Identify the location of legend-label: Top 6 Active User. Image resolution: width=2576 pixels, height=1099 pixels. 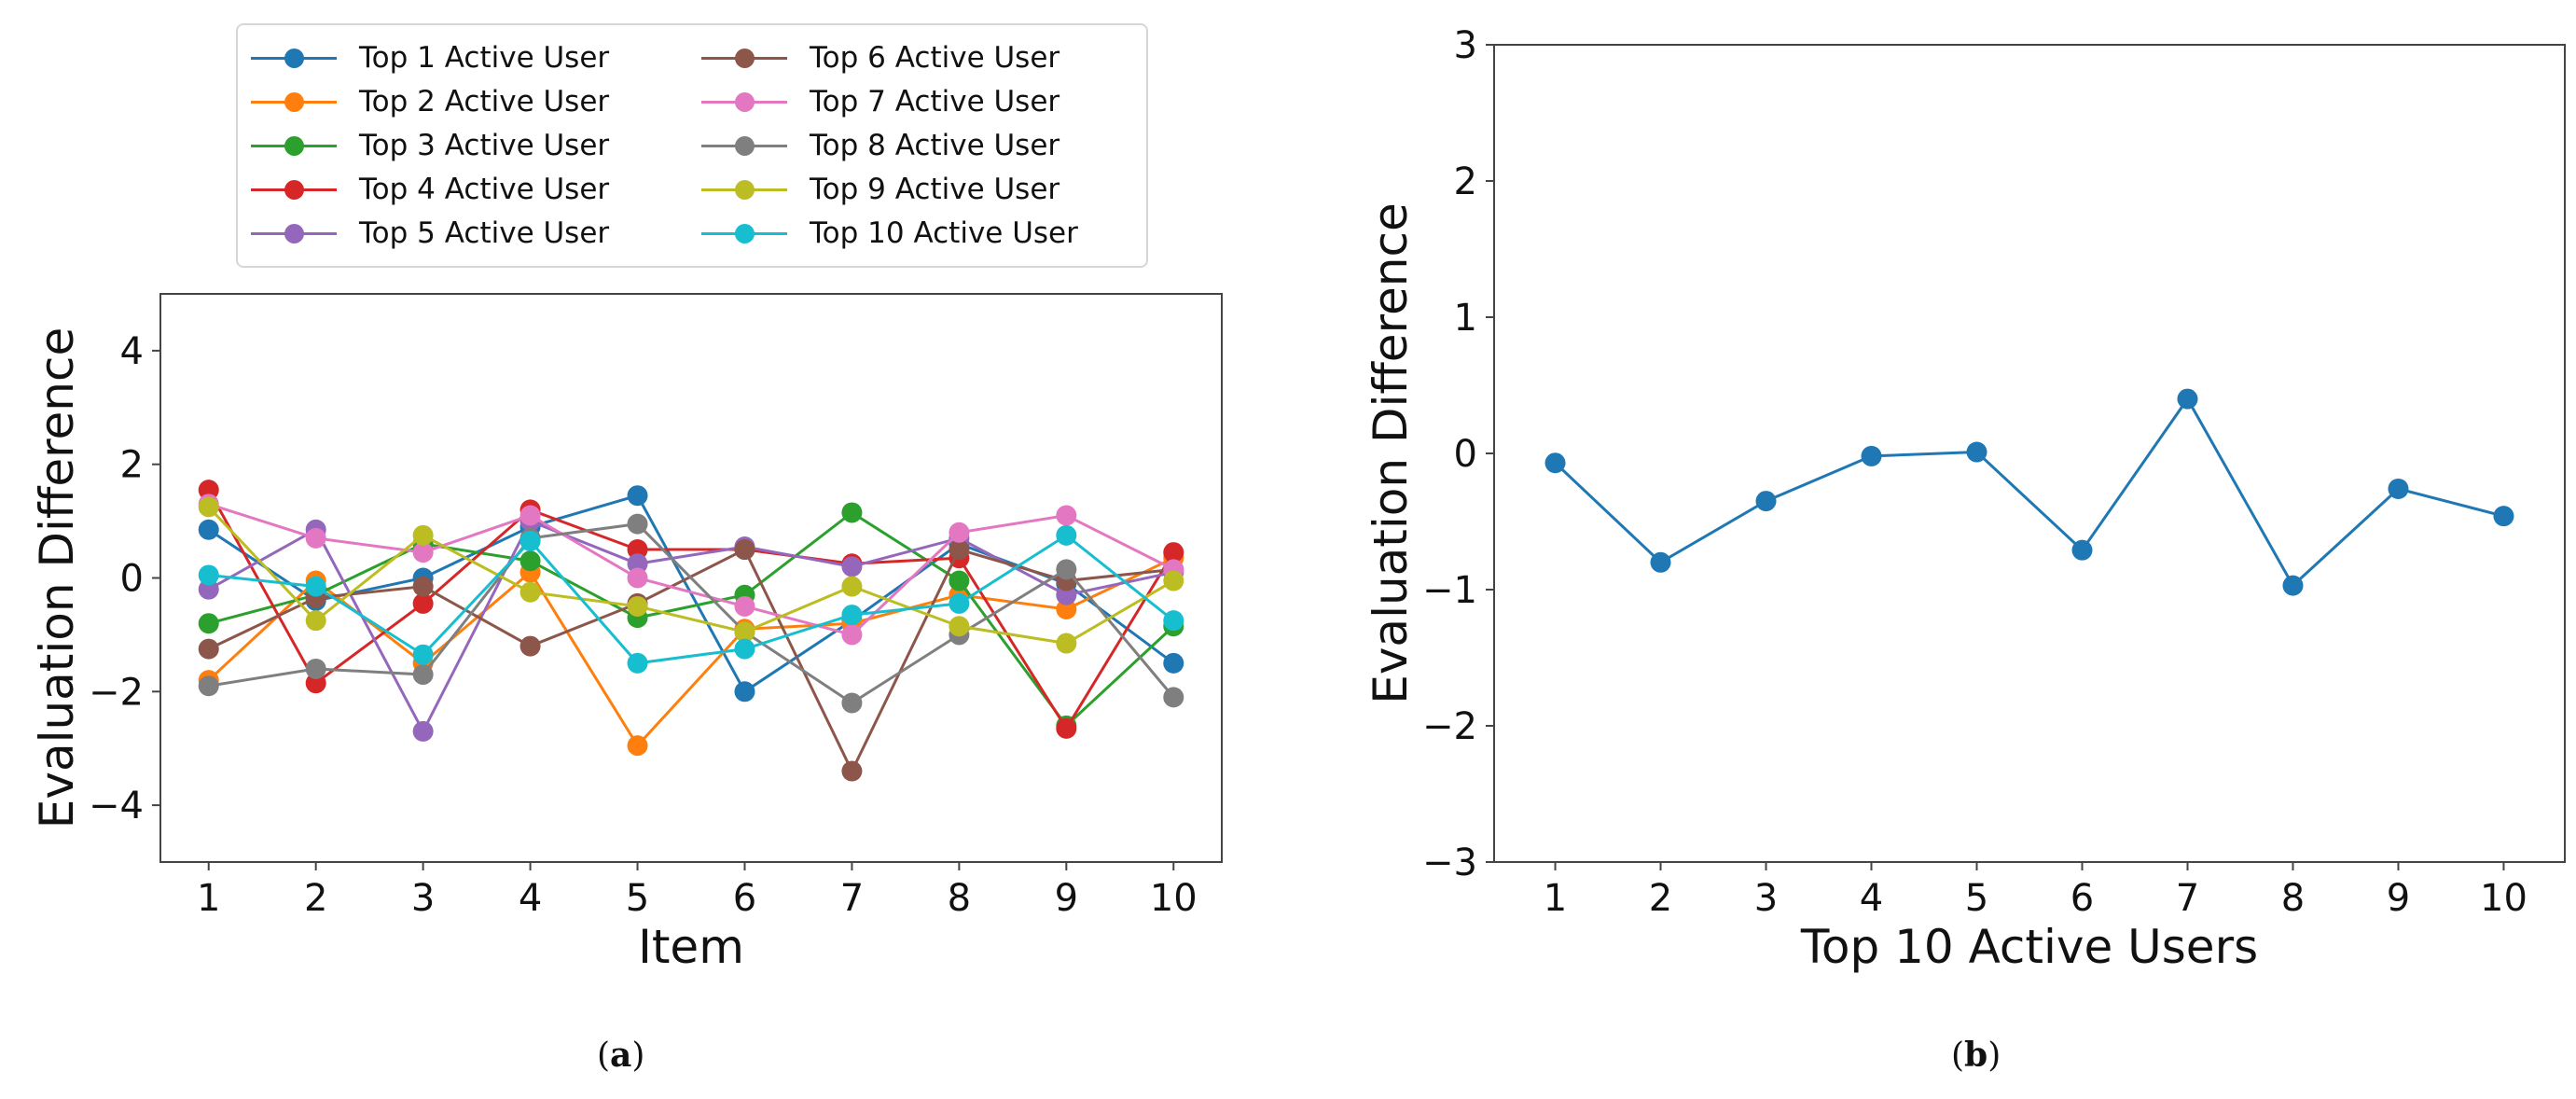
(935, 58).